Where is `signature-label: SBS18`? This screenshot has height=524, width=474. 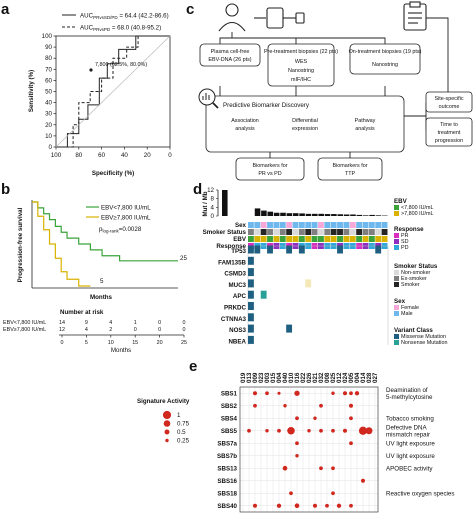 signature-label: SBS18 is located at coordinates (227, 493).